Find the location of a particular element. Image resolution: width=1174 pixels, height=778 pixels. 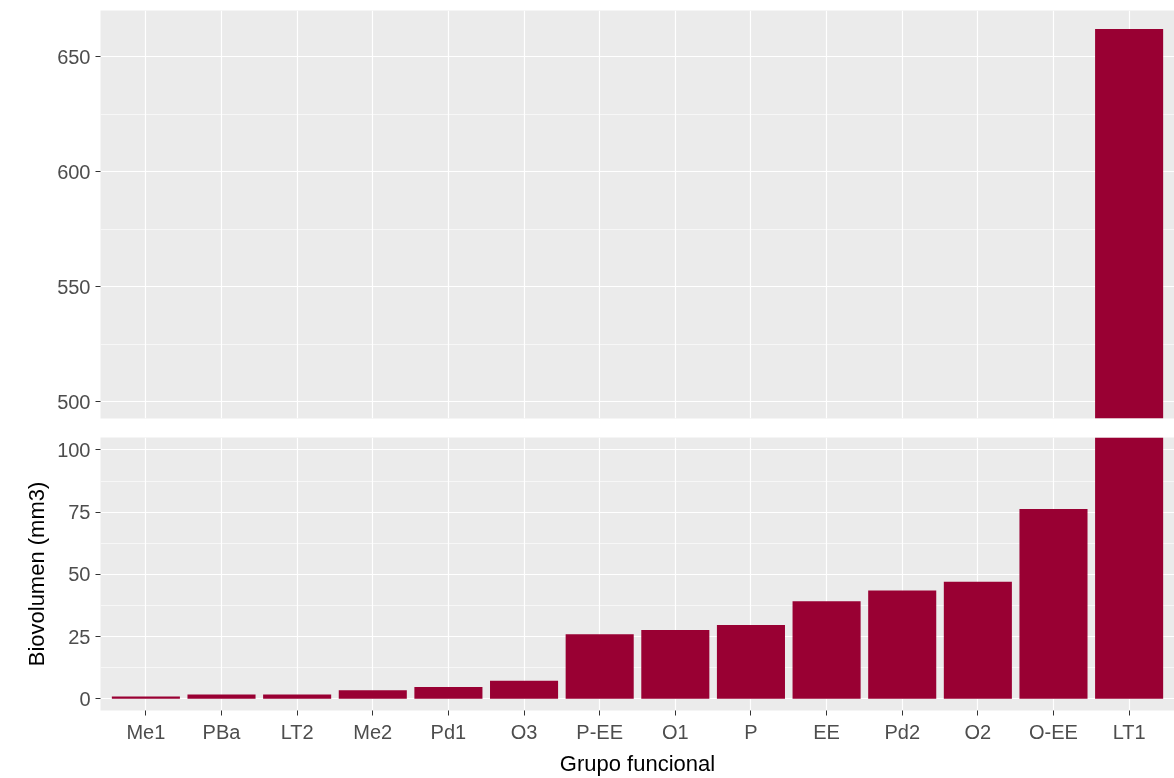

x-tick-label: Pd1 is located at coordinates (448, 731).